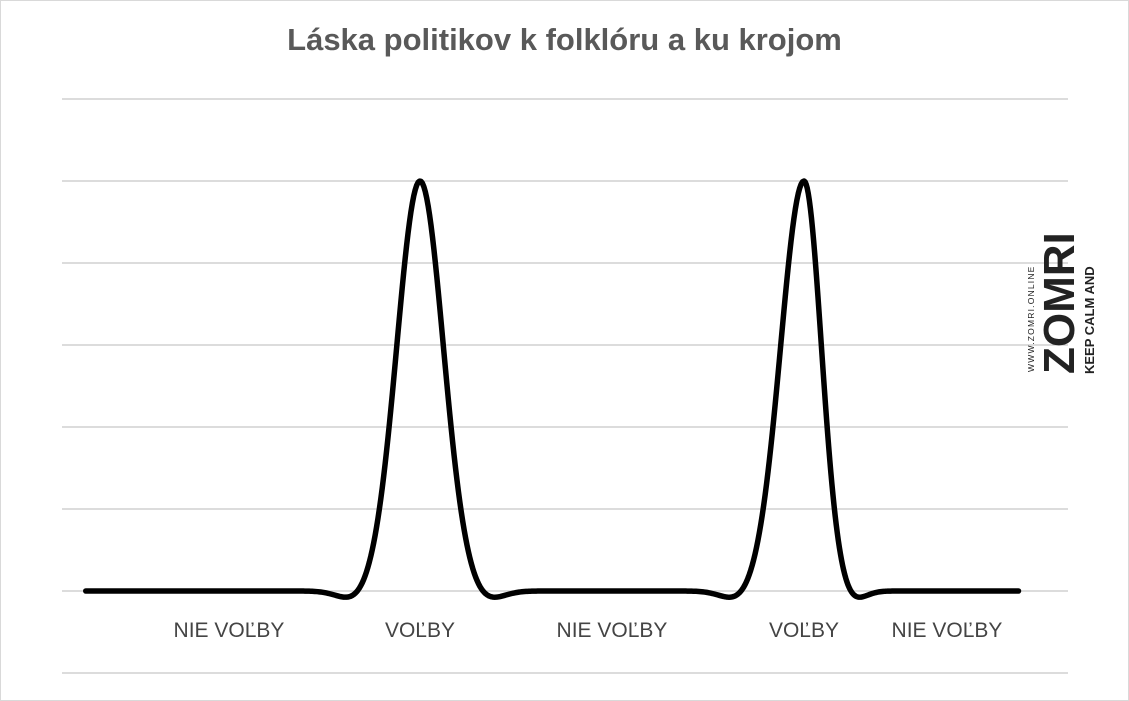 The image size is (1129, 701). Describe the element at coordinates (1089, 320) in the screenshot. I see `watermark-tagline: KEEP CALM AND` at that location.